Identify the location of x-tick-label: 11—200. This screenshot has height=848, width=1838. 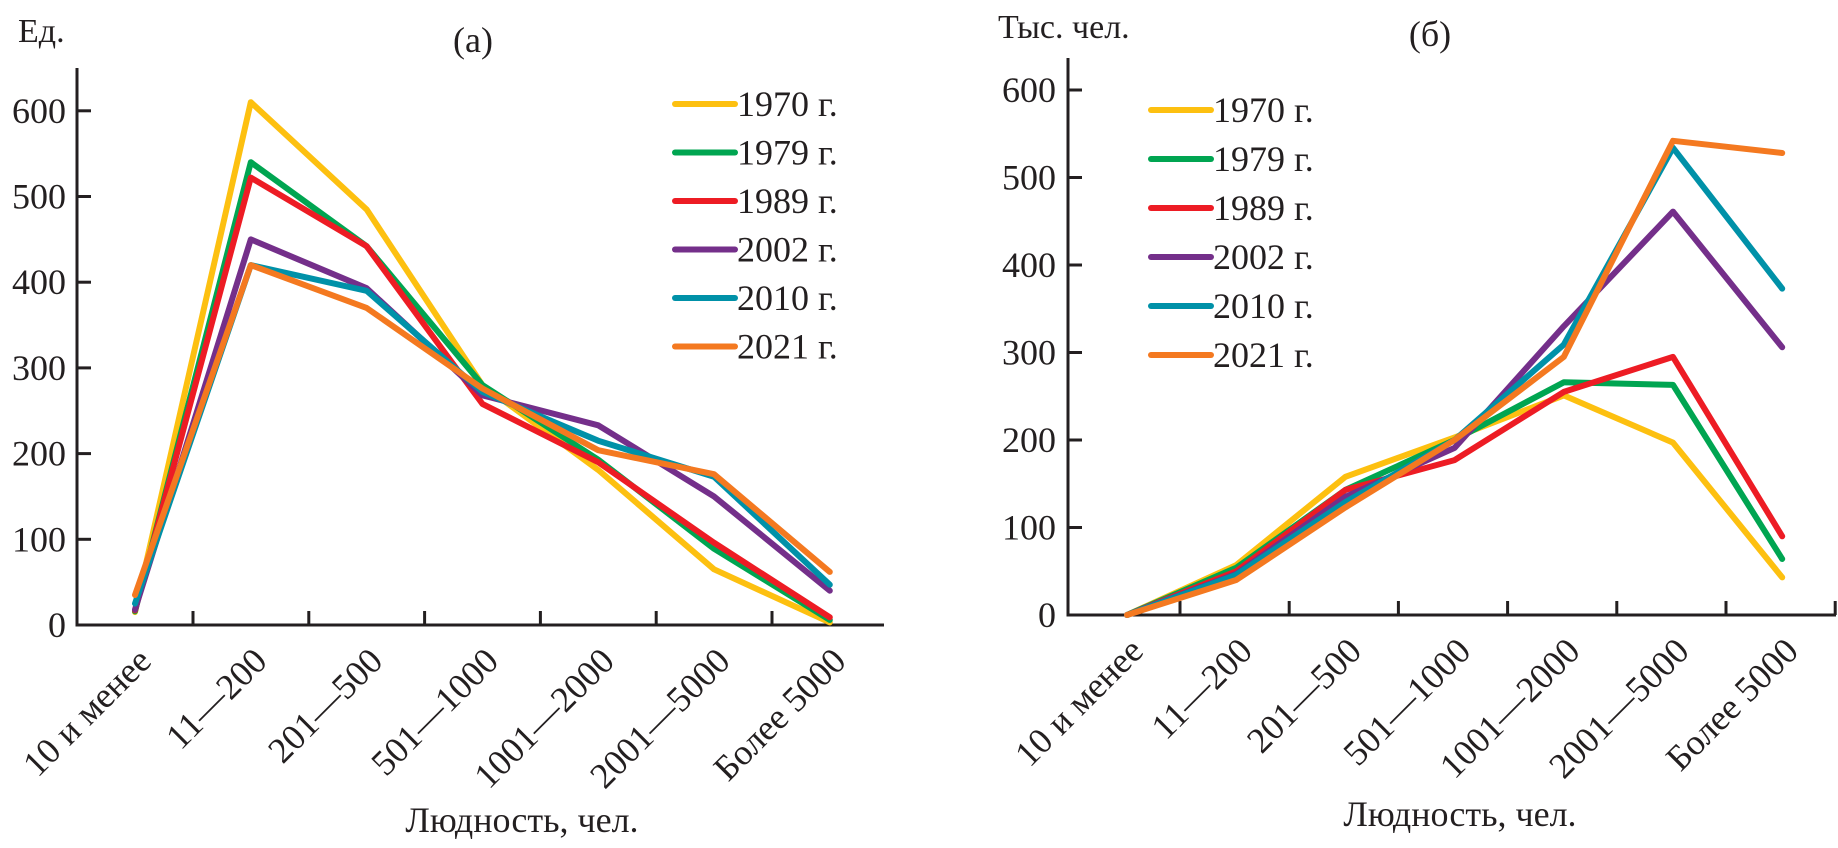
(216, 698).